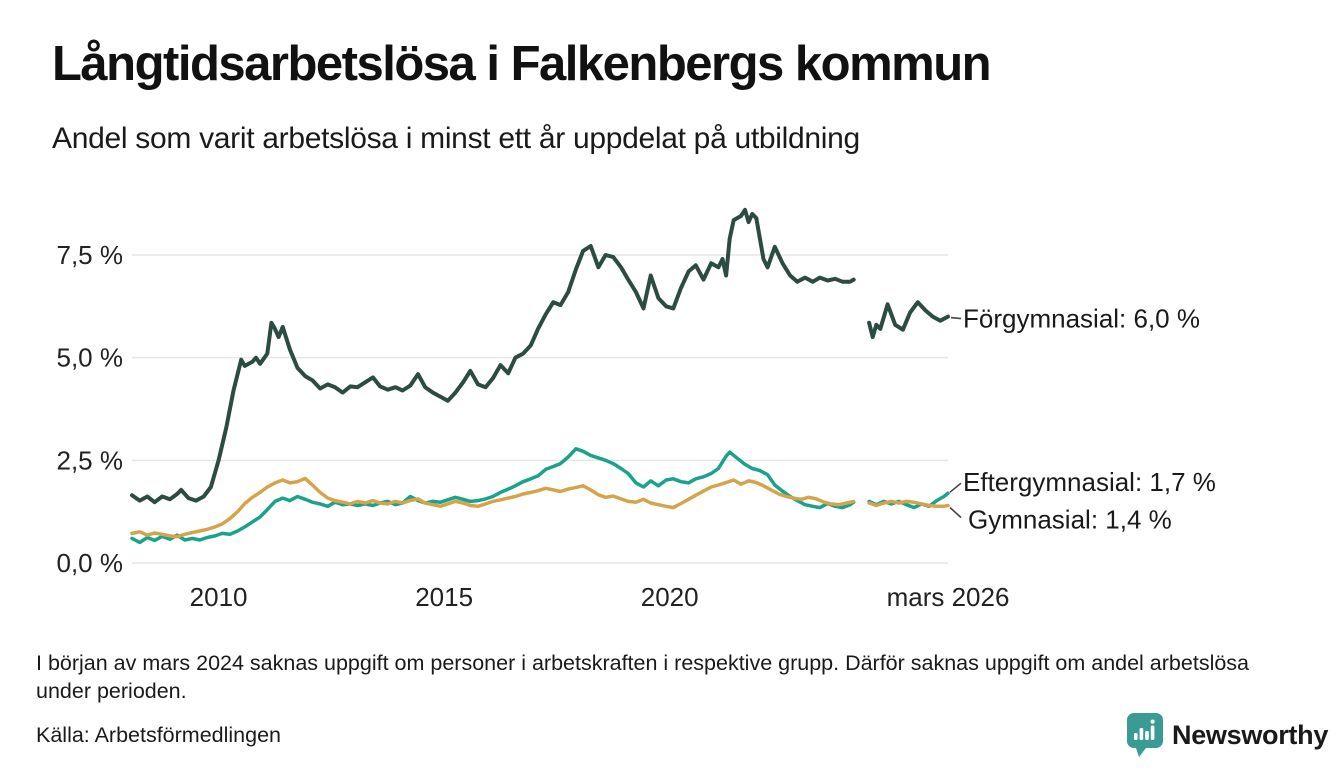 This screenshot has width=1340, height=780. Describe the element at coordinates (522, 64) in the screenshot. I see `page-title: Långtidsarbetslösa i Falkenbergs kommun` at that location.